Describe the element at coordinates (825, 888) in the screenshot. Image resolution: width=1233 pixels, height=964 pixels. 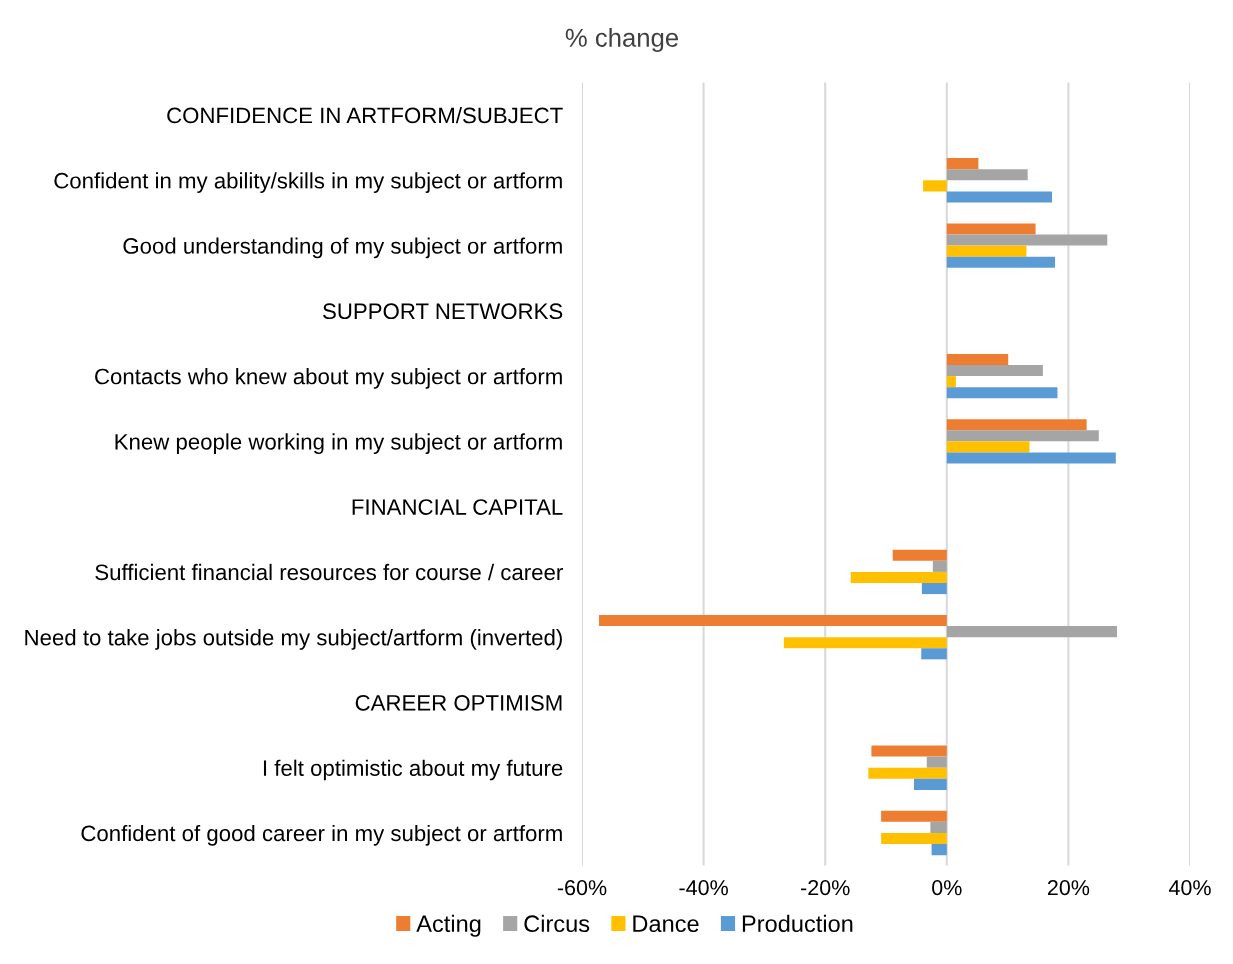
I see `x-tick-label: -20%` at that location.